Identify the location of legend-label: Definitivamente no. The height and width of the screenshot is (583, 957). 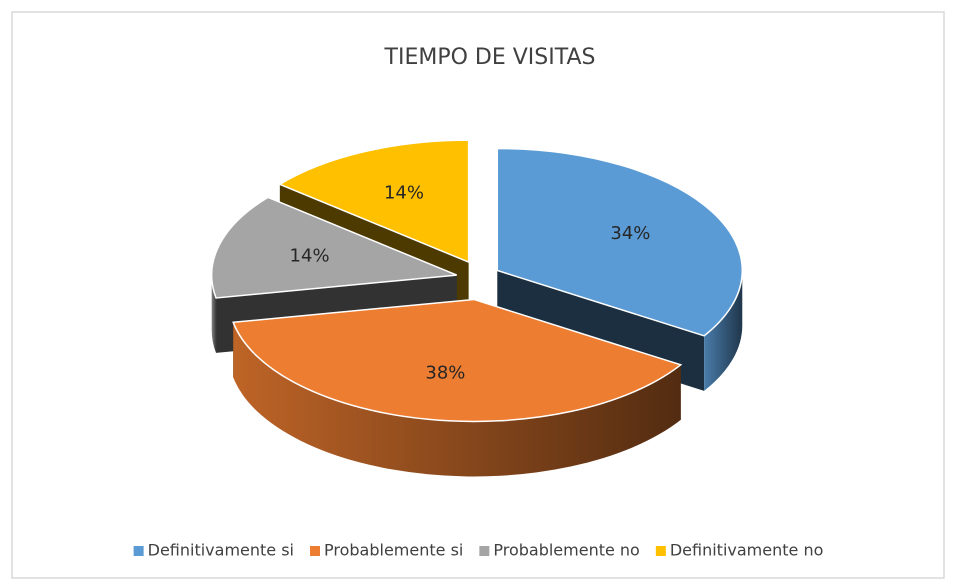
(747, 550).